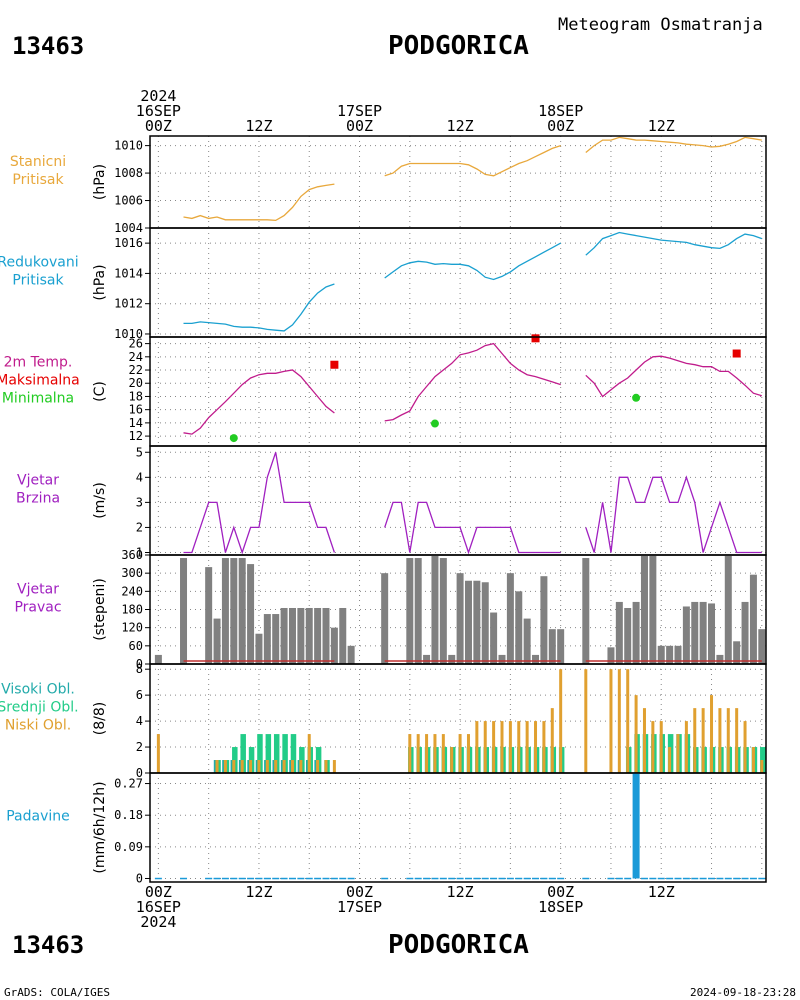 The image size is (800, 1000). I want to click on wind-speed-panel: 1 2 3 4 5 Vjetar Brzina (m/s), so click(391, 502).